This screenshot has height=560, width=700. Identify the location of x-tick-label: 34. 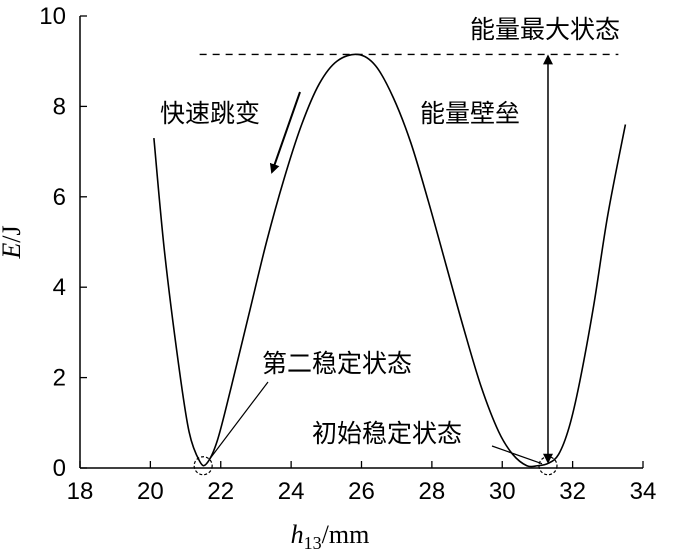
(643, 491).